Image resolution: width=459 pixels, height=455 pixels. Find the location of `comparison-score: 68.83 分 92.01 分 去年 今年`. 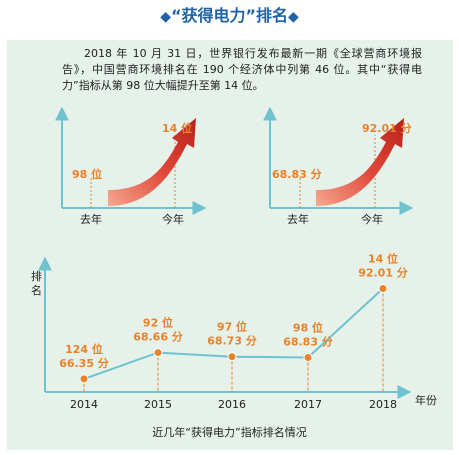

comparison-score: 68.83 分 92.01 分 去年 今年 is located at coordinates (338, 166).